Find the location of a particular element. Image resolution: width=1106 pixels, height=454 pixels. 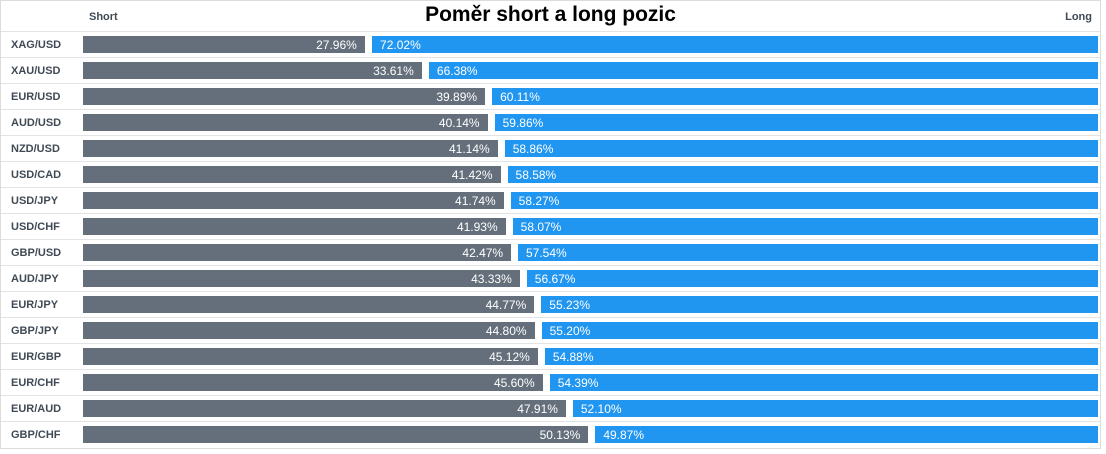

bar-track: 44.77% 55.23% is located at coordinates (590, 304).